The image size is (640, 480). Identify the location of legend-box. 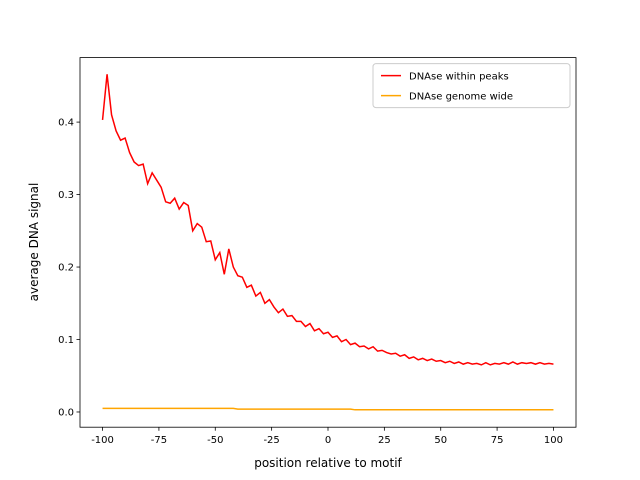
(471, 86).